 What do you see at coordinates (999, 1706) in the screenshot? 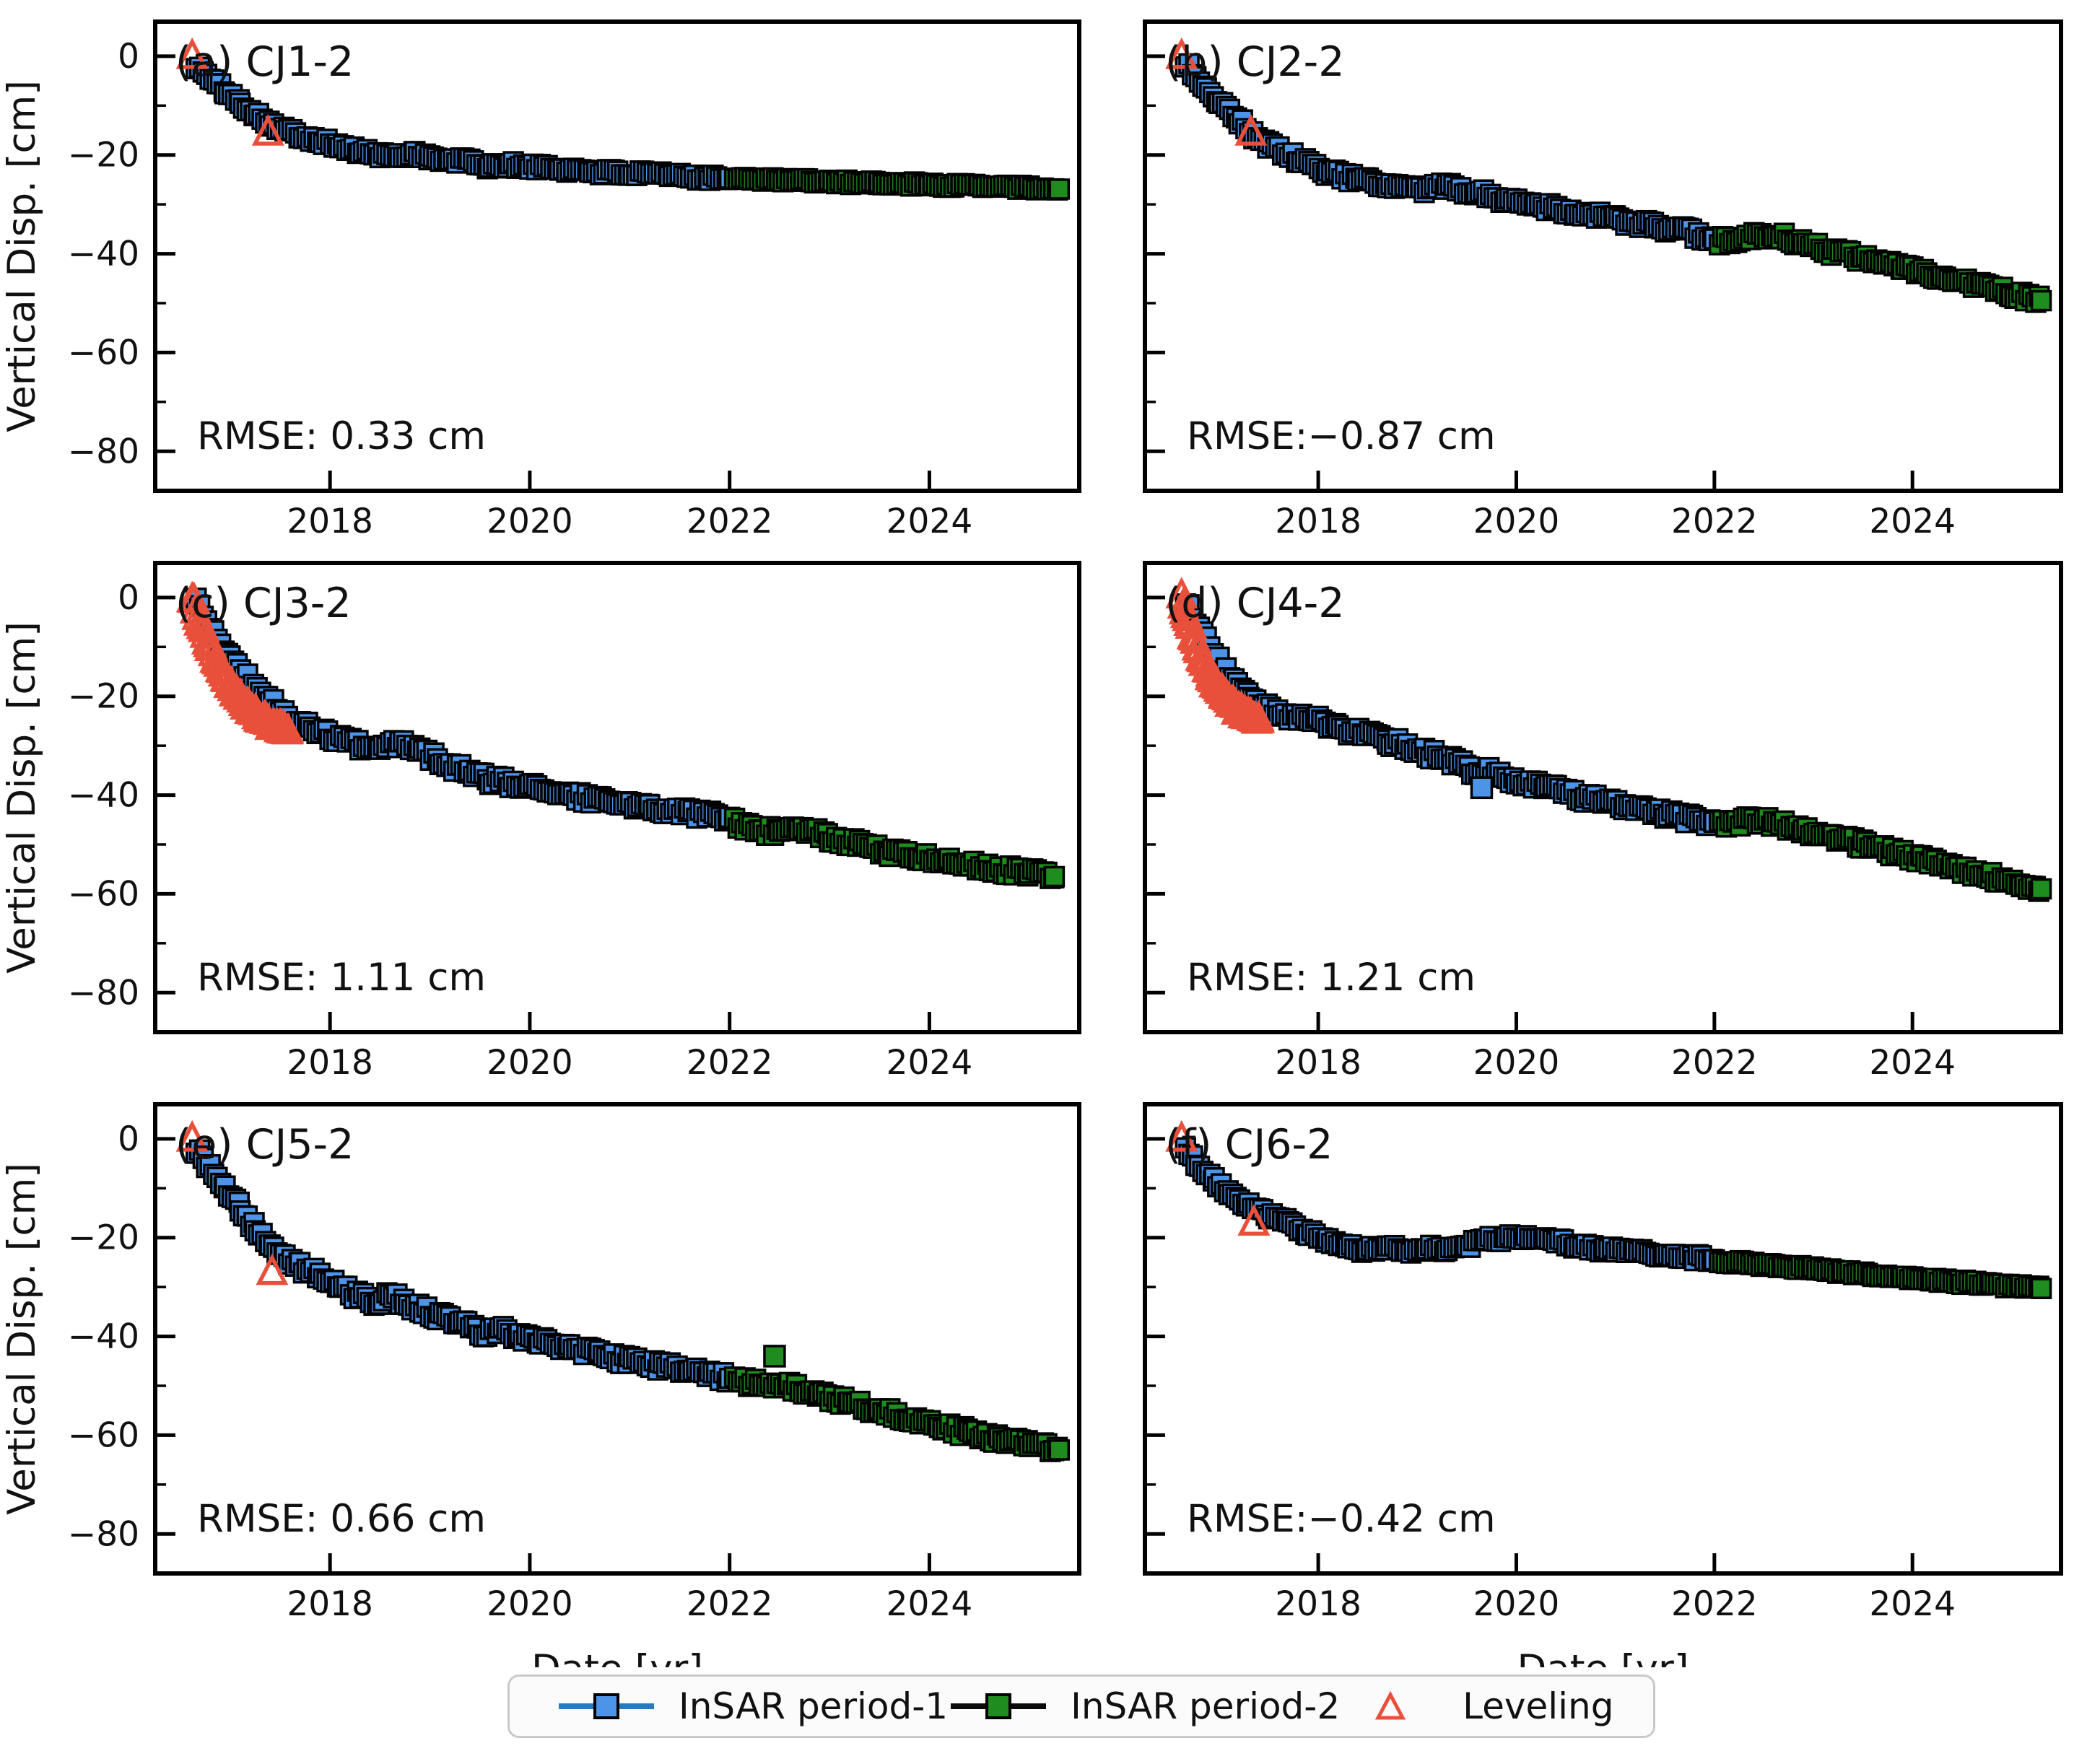
I see `insar-period-2-swatch-icon` at bounding box center [999, 1706].